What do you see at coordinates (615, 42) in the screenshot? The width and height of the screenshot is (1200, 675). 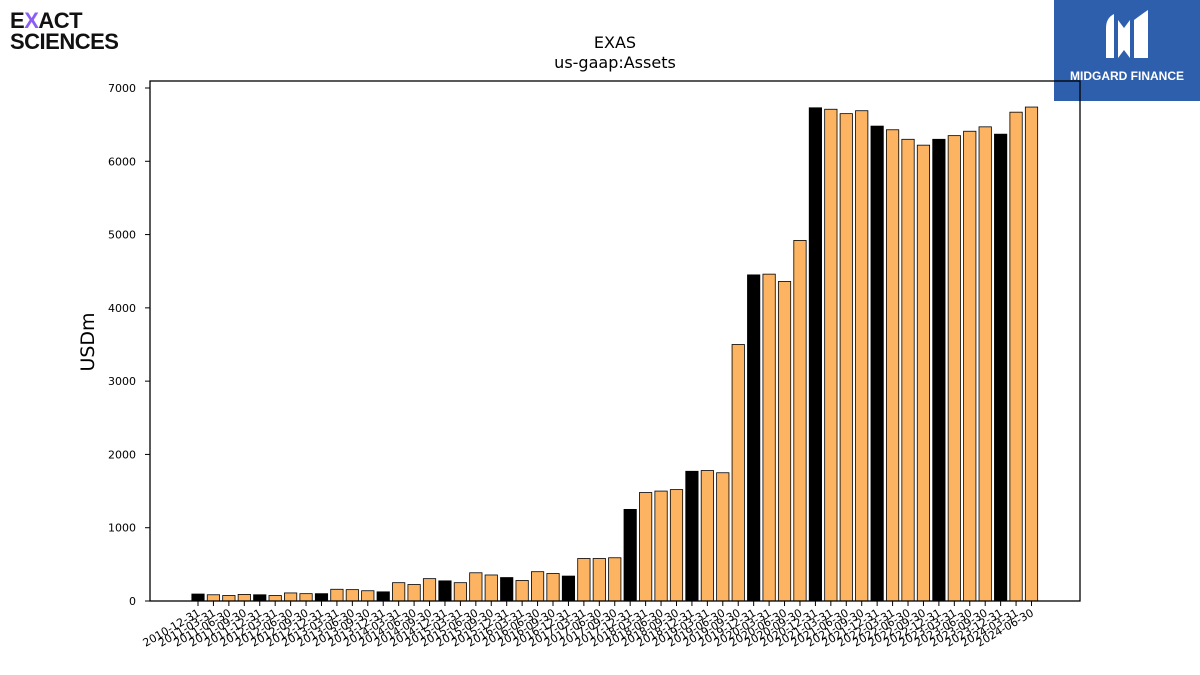 I see `chart-title: EXAS` at bounding box center [615, 42].